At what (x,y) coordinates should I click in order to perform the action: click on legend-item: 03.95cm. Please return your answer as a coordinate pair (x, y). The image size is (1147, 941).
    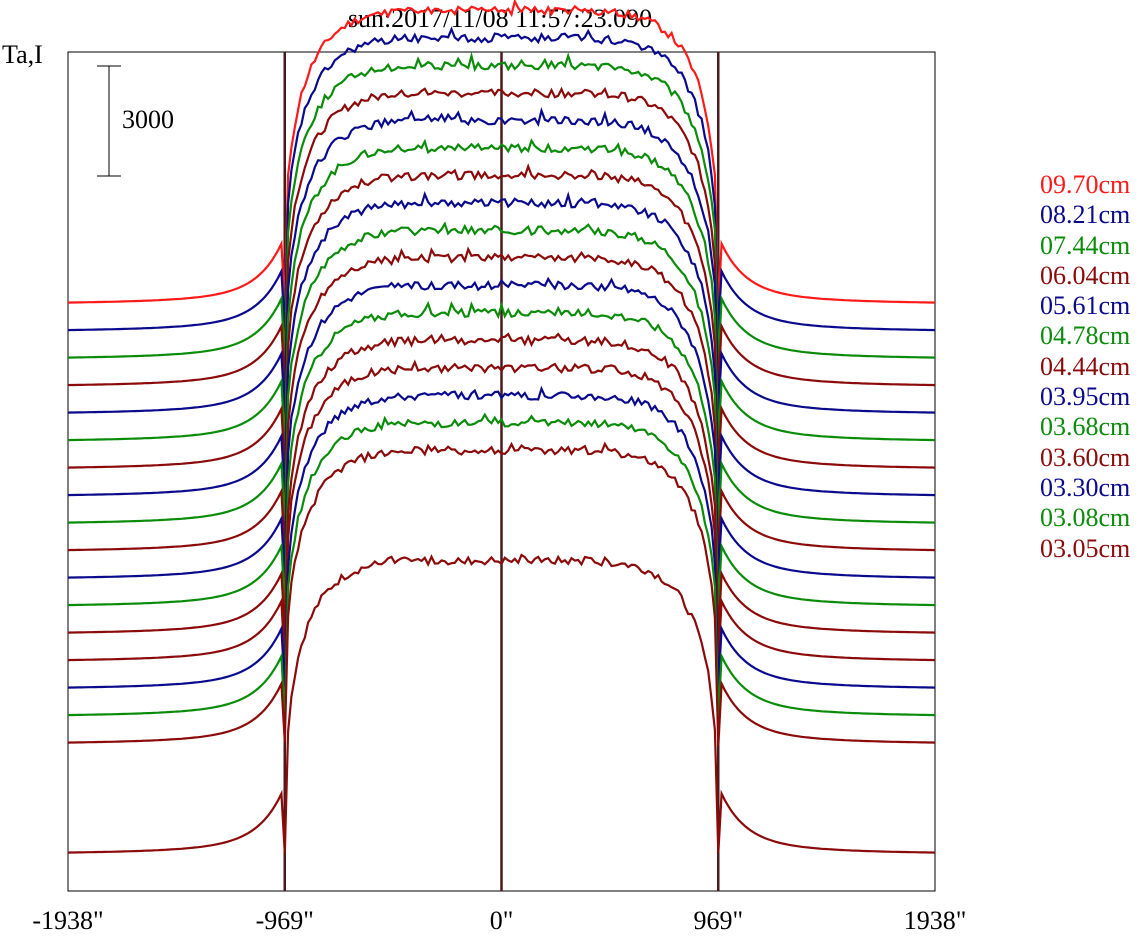
    Looking at the image, I should click on (1085, 397).